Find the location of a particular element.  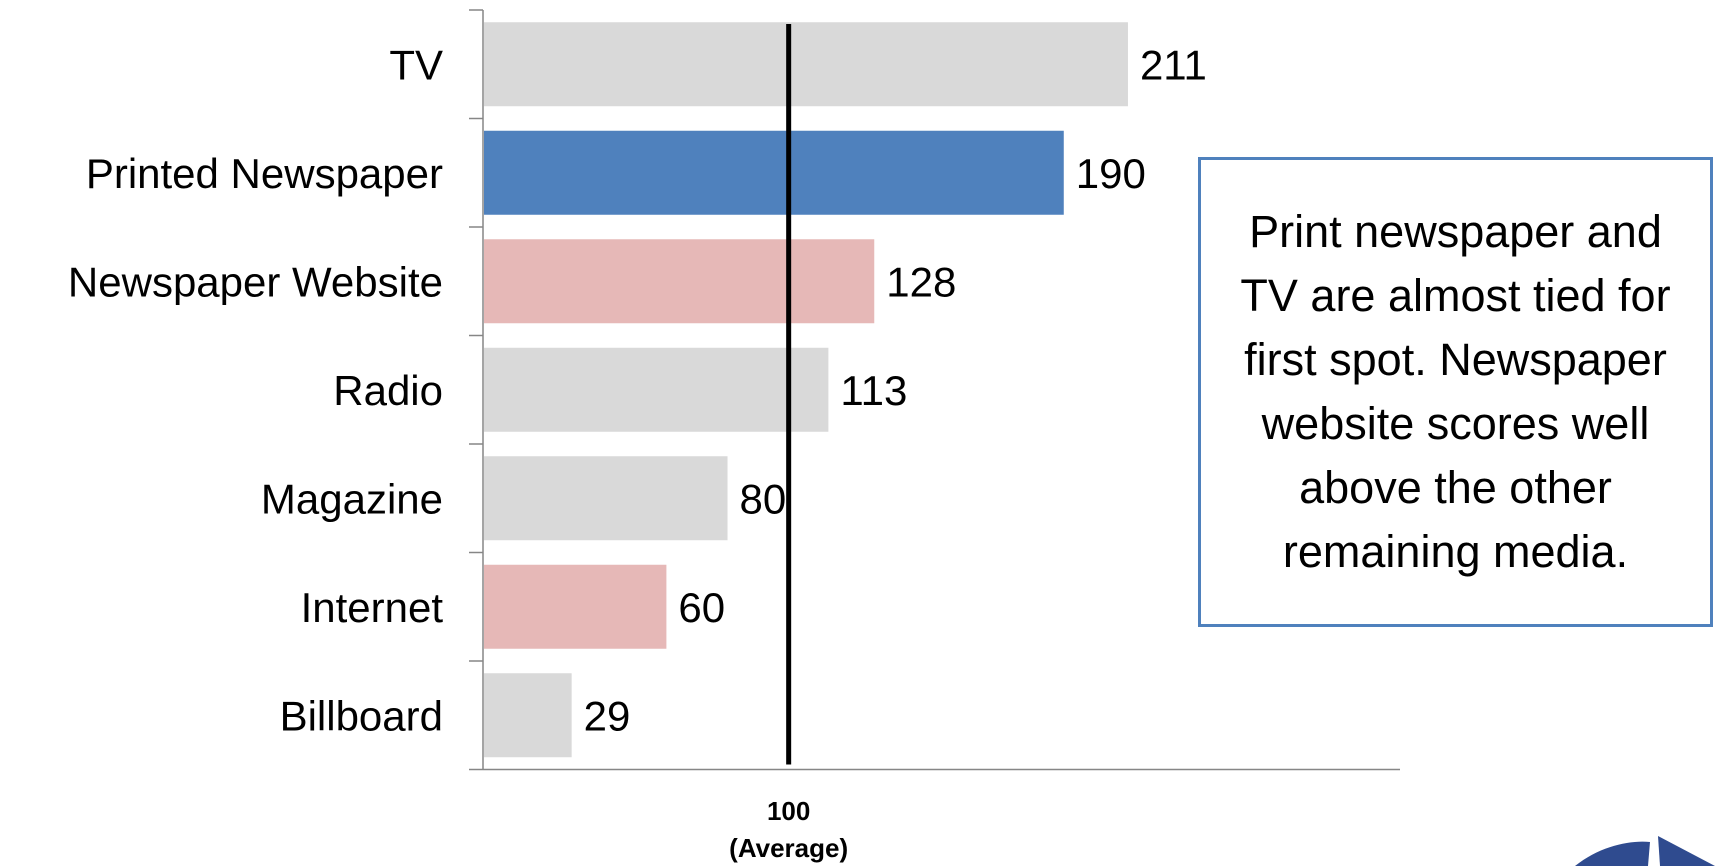

category-label: Printed Newspaper is located at coordinates (264, 173).